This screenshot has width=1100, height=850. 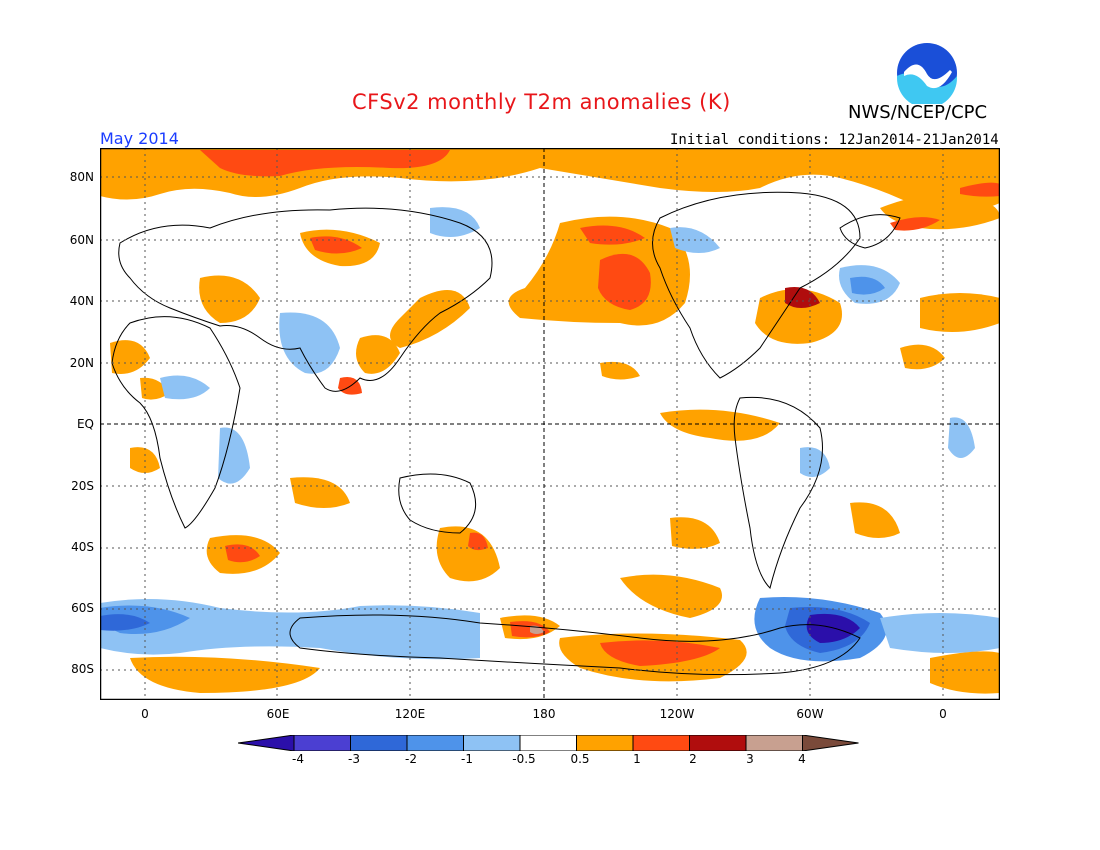 What do you see at coordinates (82, 608) in the screenshot?
I see `lat-label-60s: 60S` at bounding box center [82, 608].